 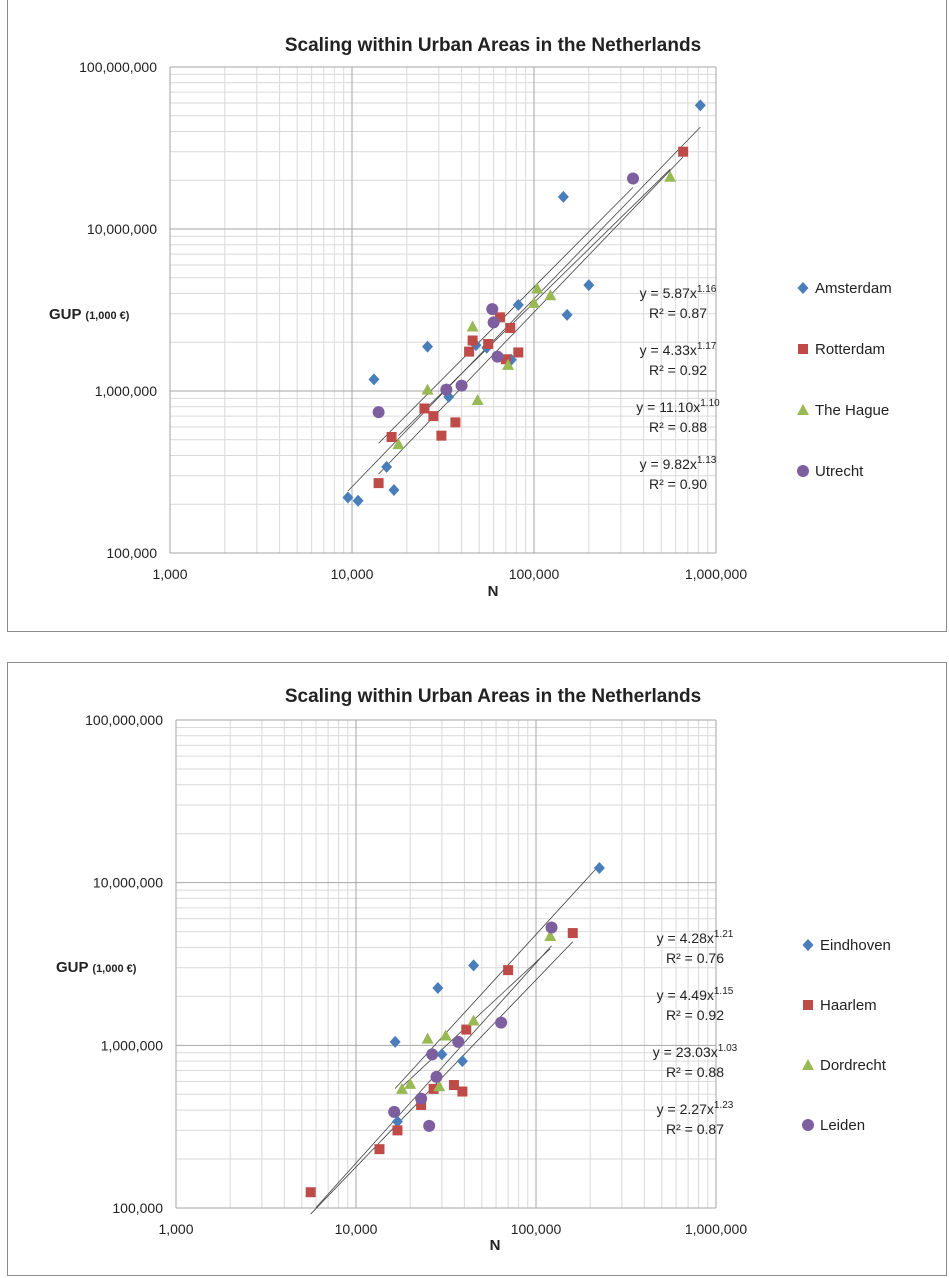 What do you see at coordinates (710, 403) in the screenshot?
I see `chart-1-equation-exponent: 1.10` at bounding box center [710, 403].